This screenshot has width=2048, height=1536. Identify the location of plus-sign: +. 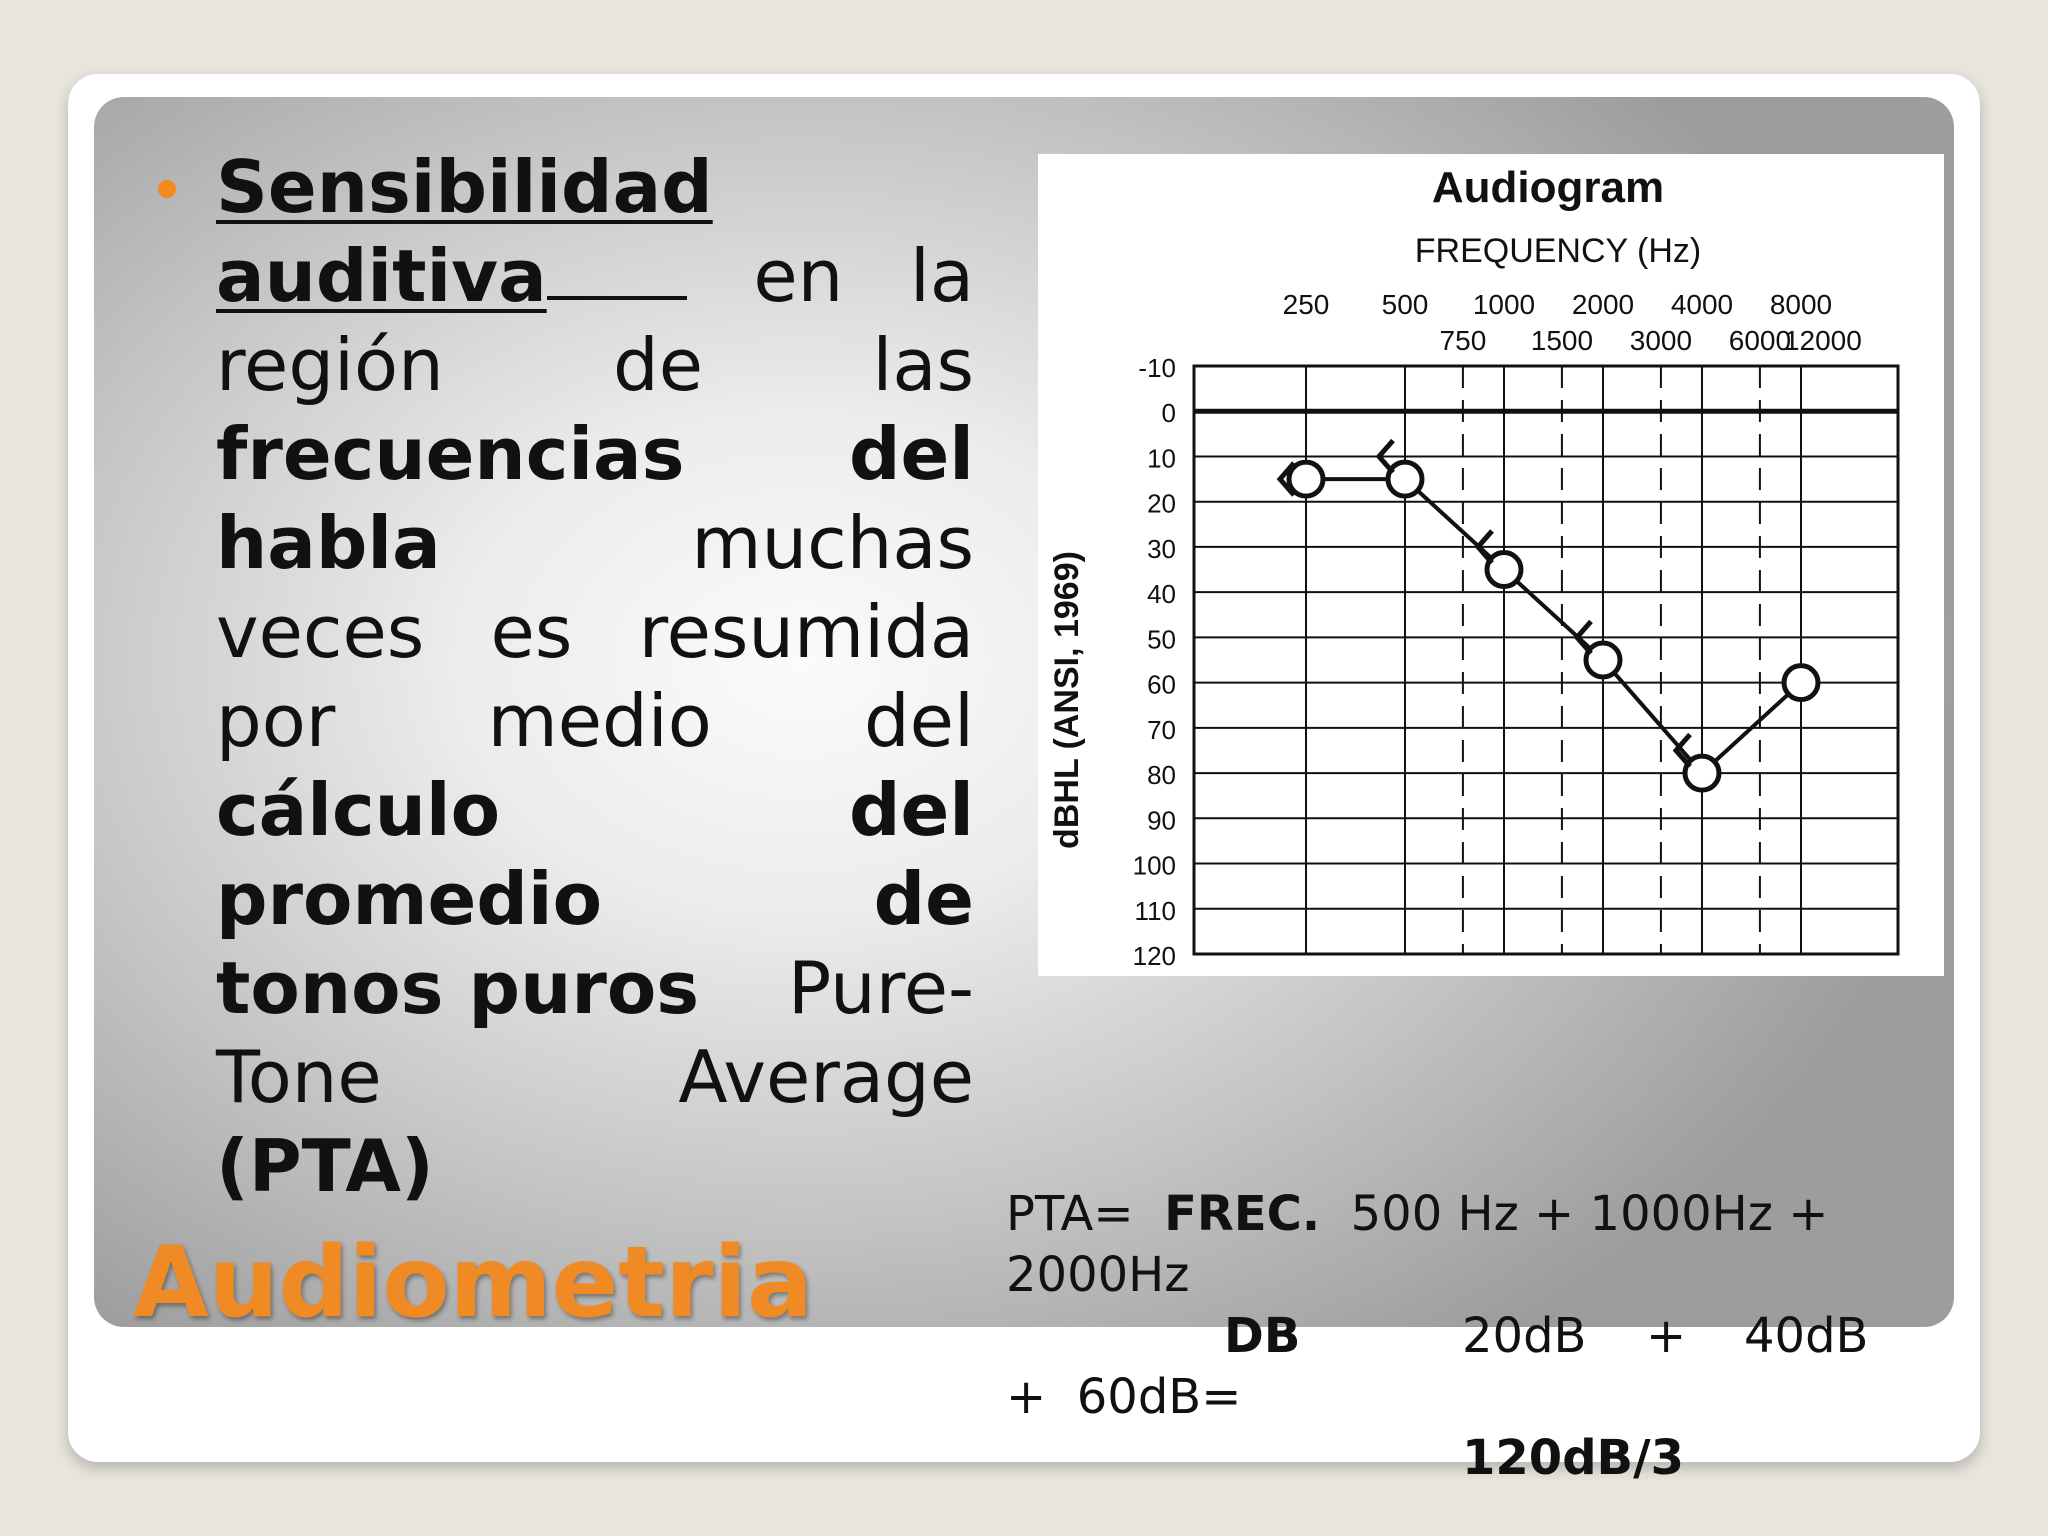
(1666, 1336).